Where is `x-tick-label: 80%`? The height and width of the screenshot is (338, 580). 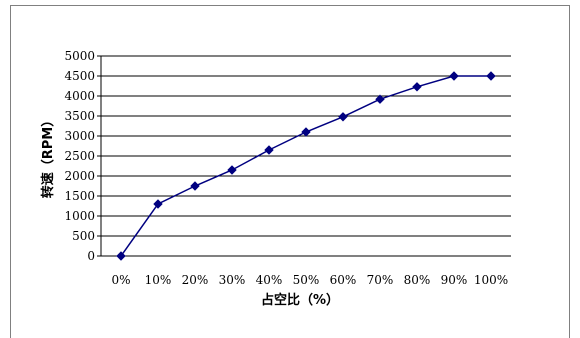 x-tick-label: 80% is located at coordinates (417, 280).